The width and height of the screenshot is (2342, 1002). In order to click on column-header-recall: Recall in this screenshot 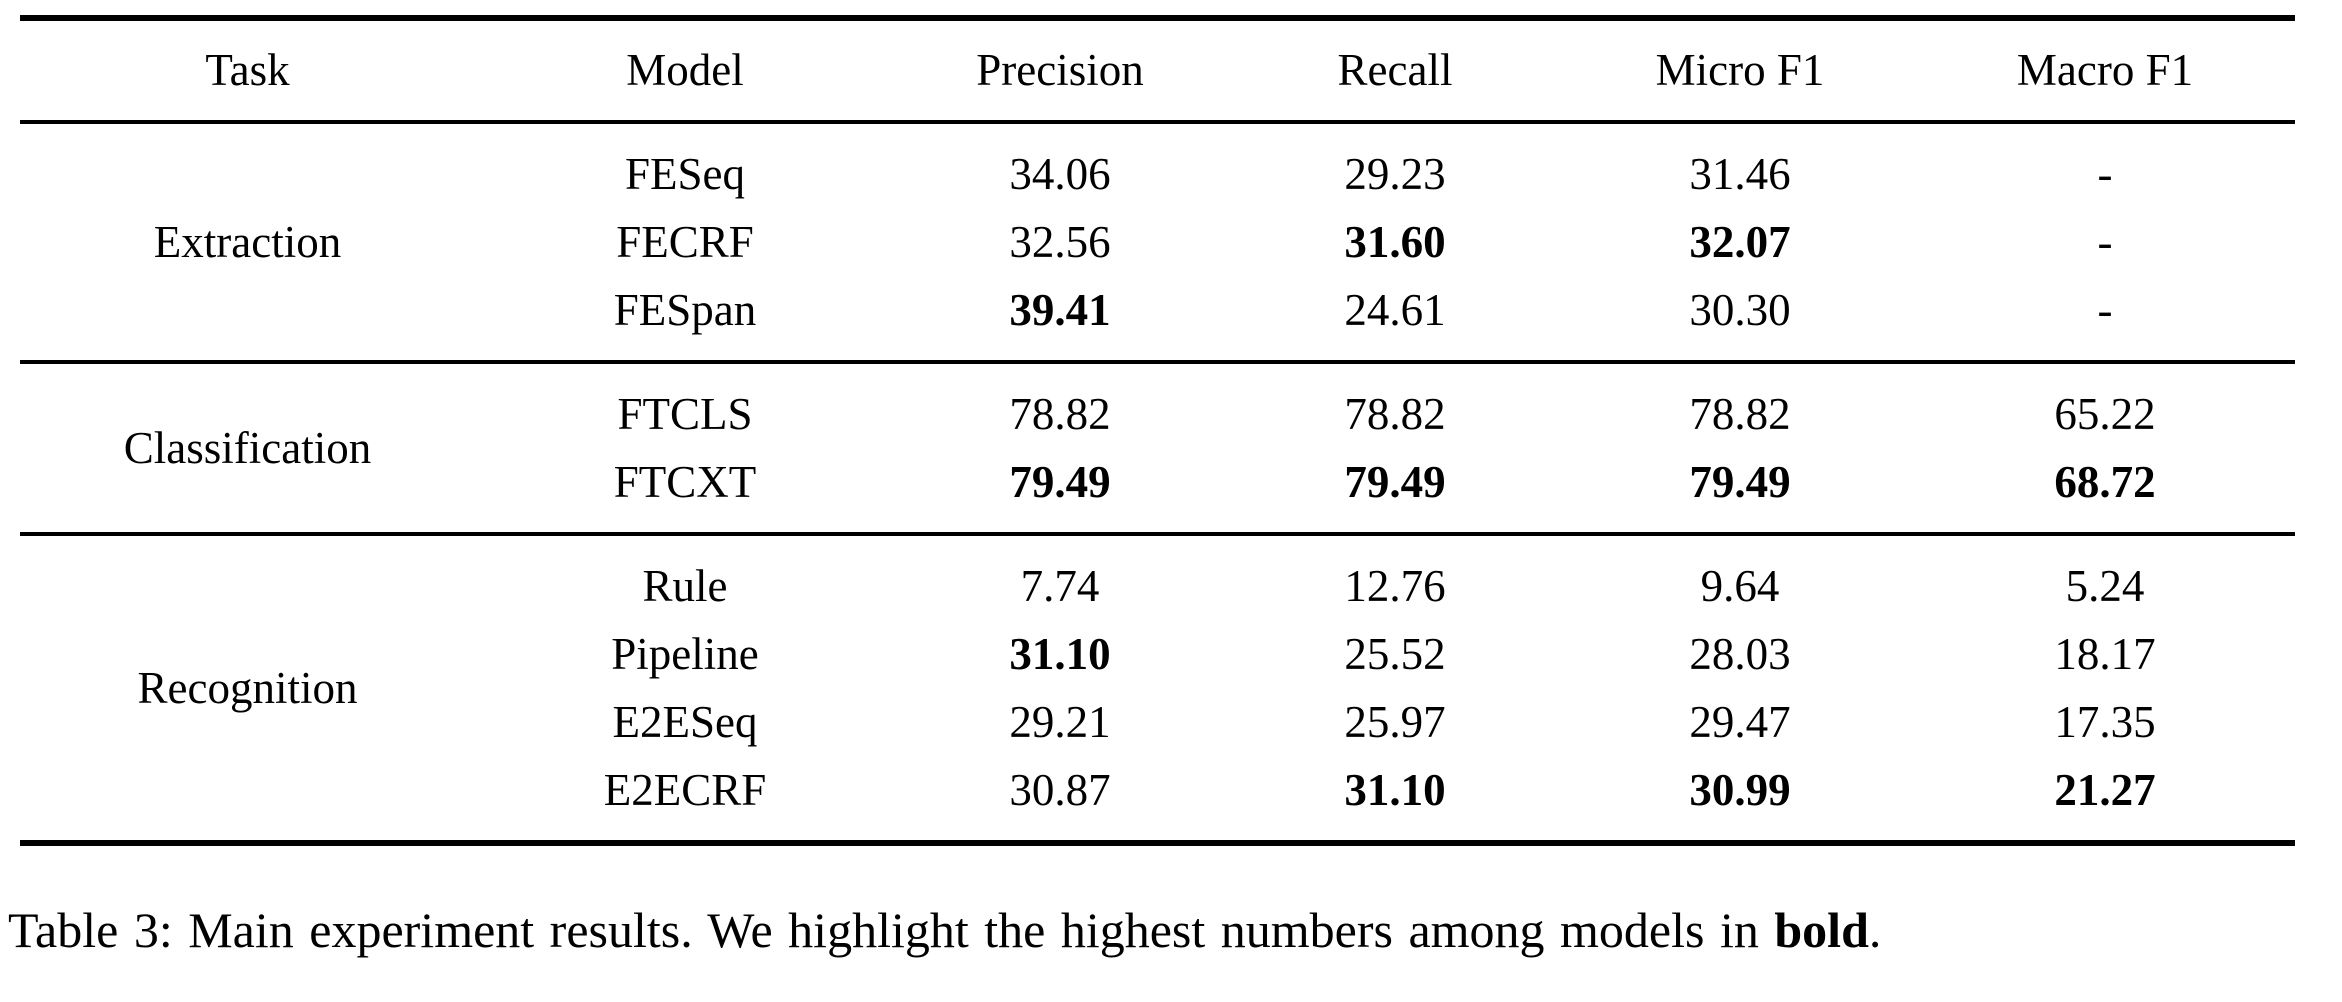, I will do `click(1395, 69)`.